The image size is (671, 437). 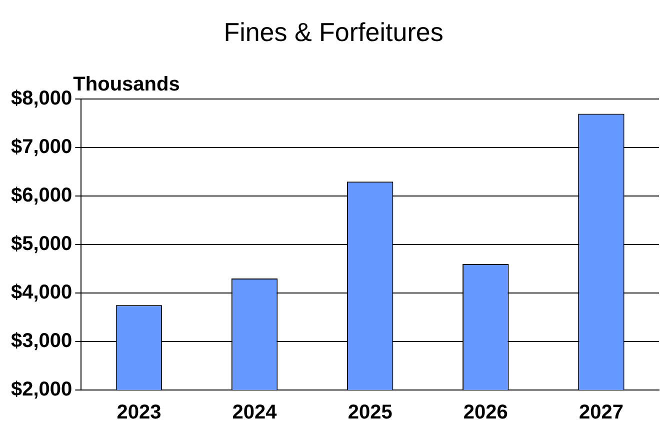 What do you see at coordinates (485, 413) in the screenshot?
I see `x-tick-label: 2026` at bounding box center [485, 413].